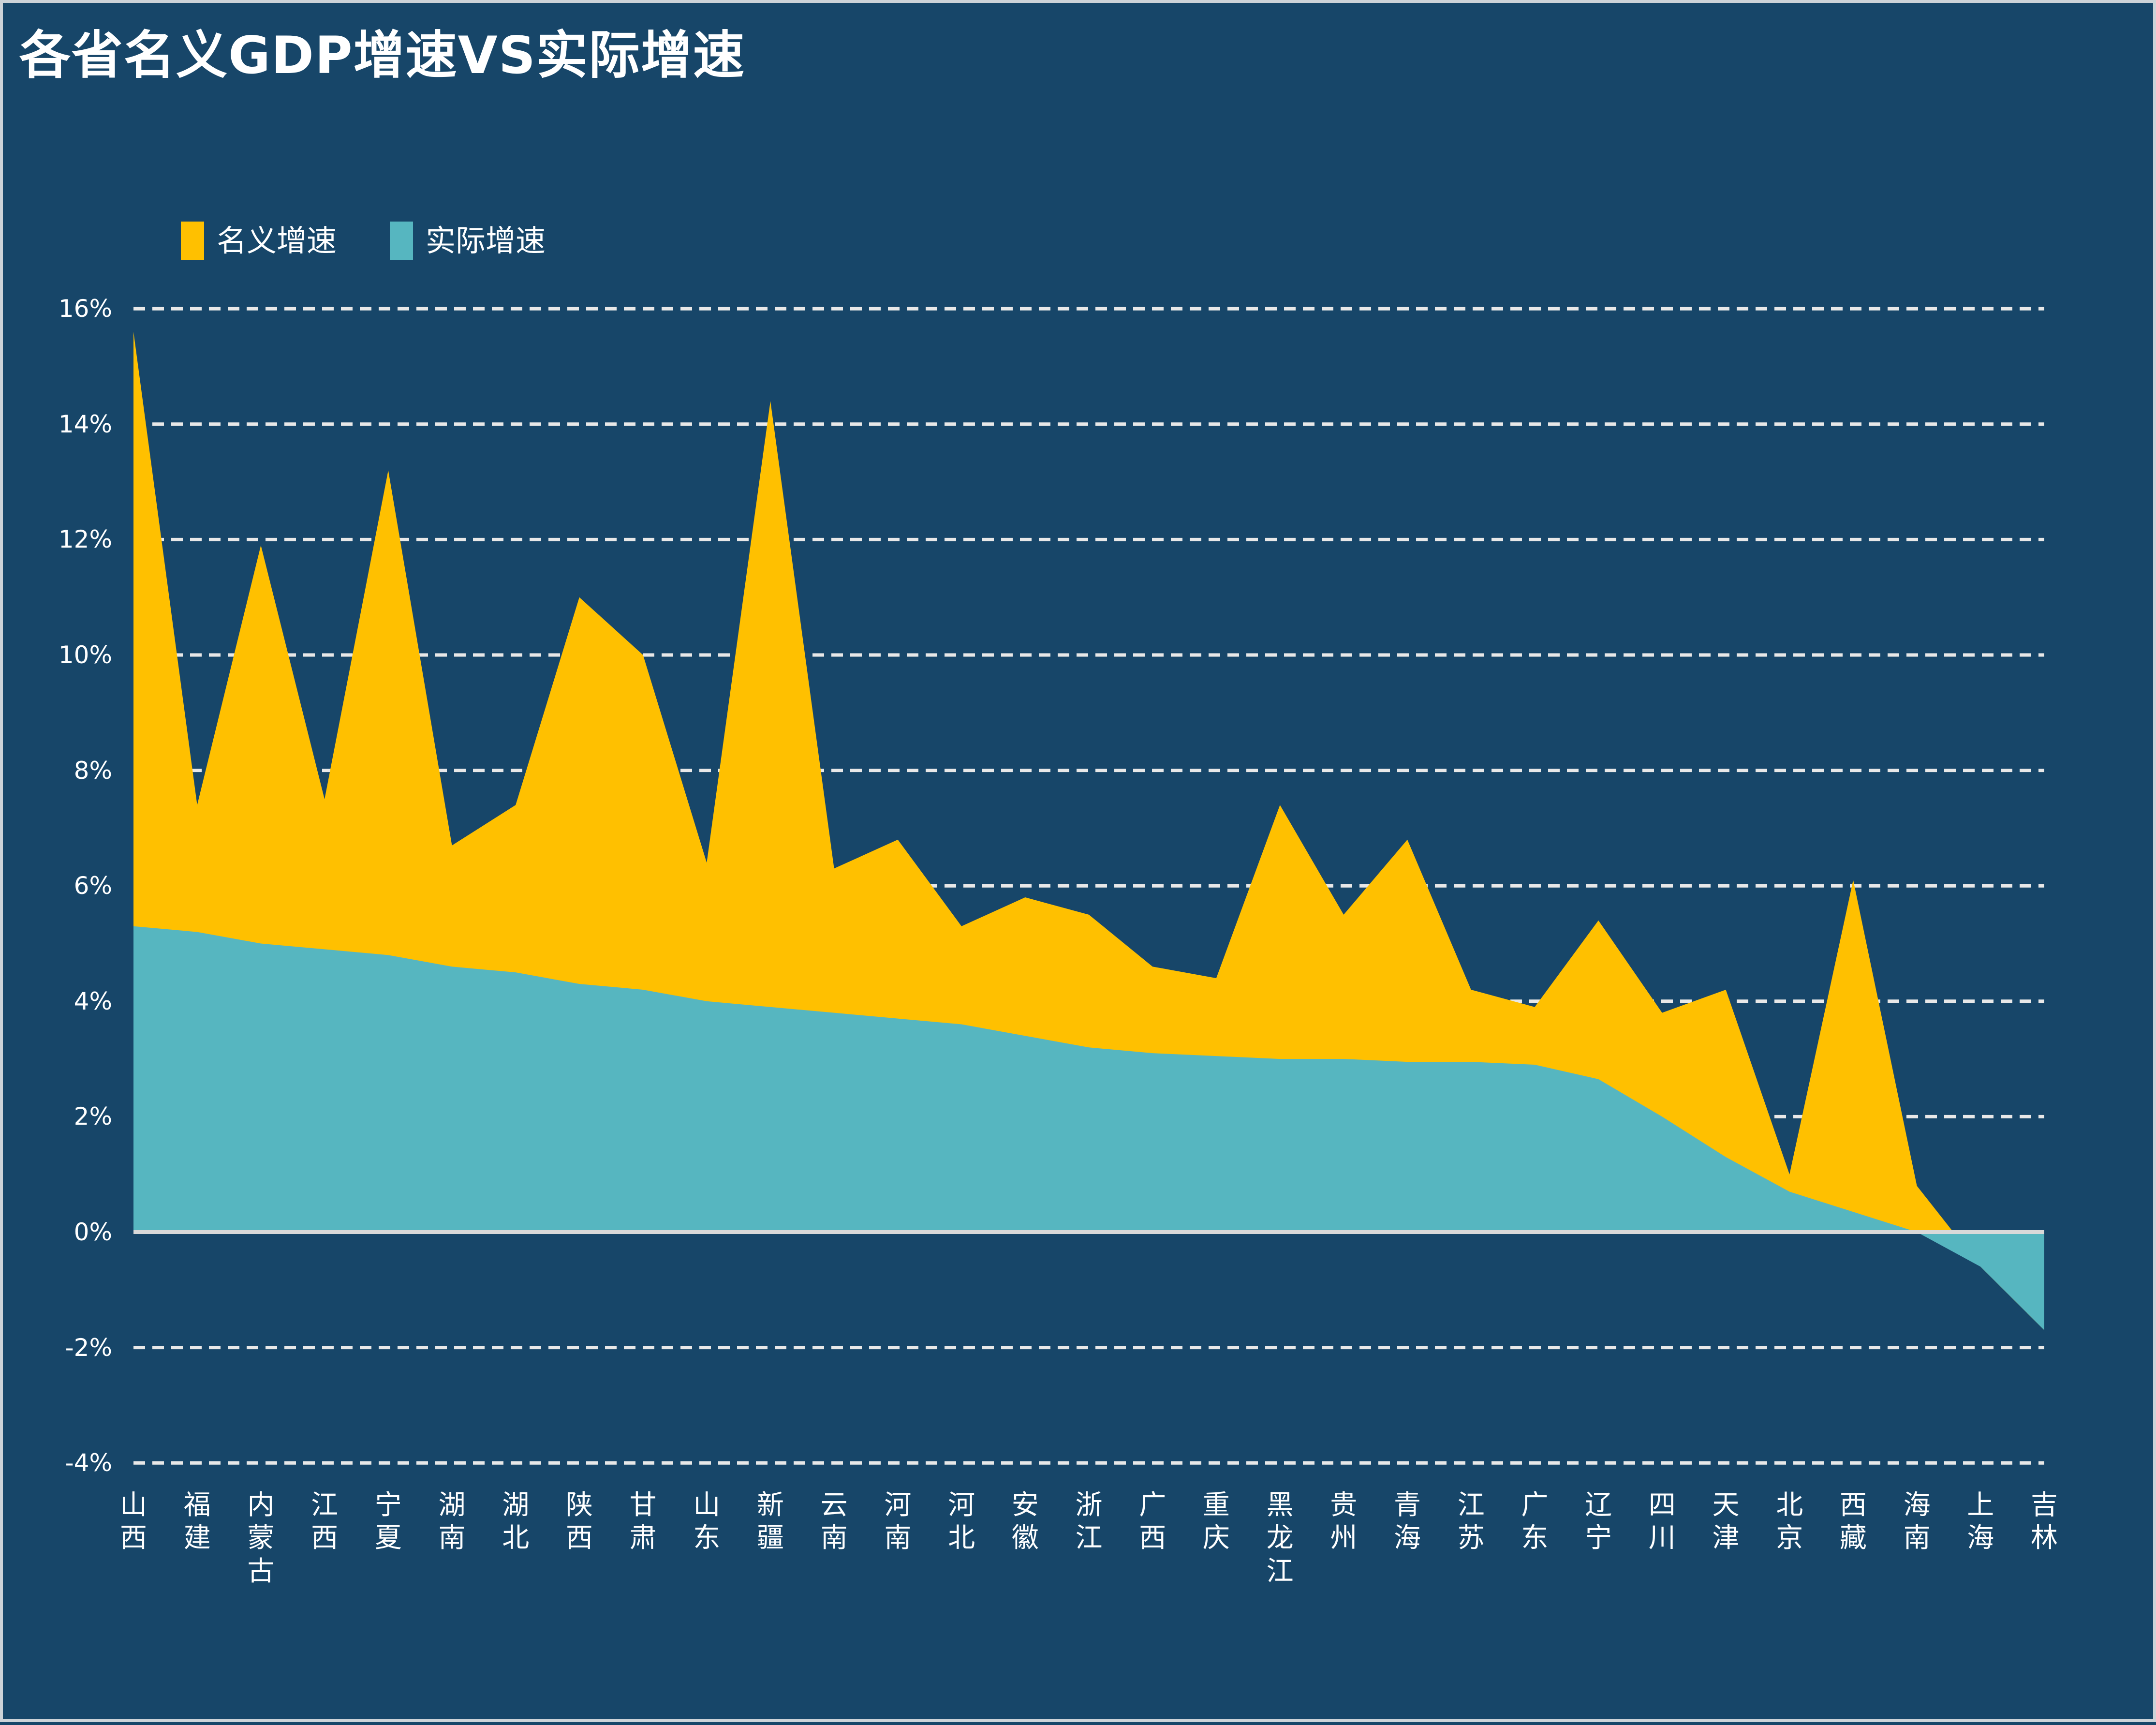 The width and height of the screenshot is (2156, 1725). What do you see at coordinates (1598, 1522) in the screenshot?
I see `x-category-label: 辽 宁` at bounding box center [1598, 1522].